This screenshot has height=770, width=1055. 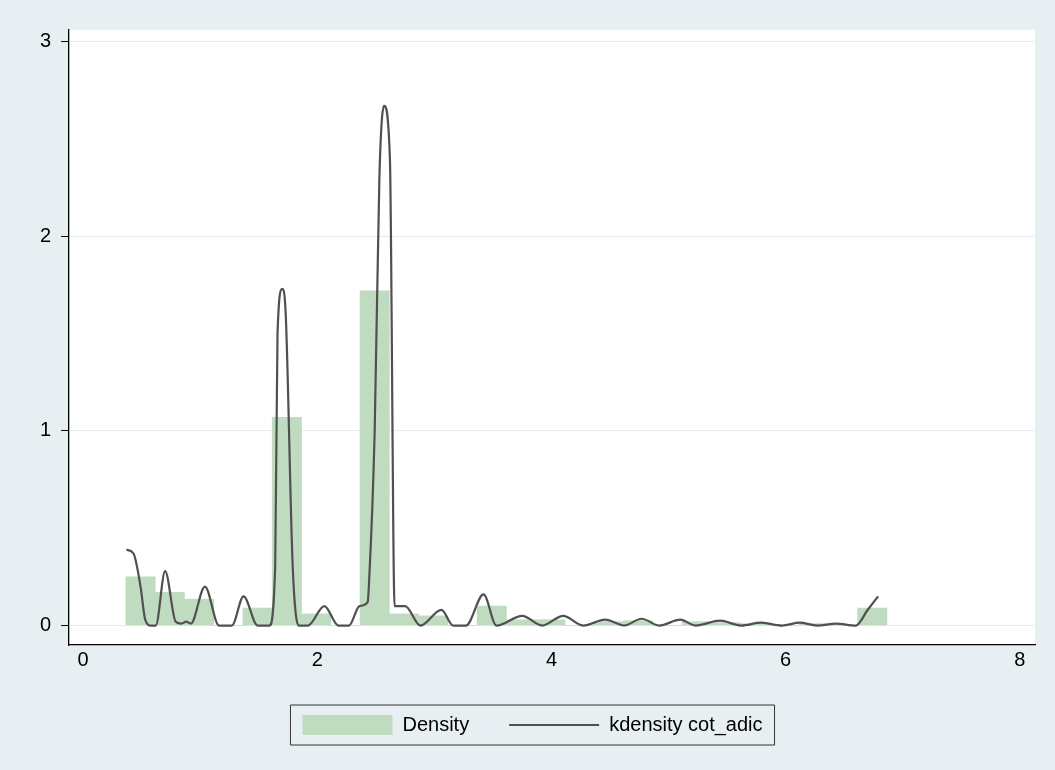 What do you see at coordinates (786, 658) in the screenshot?
I see `x-tick-label: 6` at bounding box center [786, 658].